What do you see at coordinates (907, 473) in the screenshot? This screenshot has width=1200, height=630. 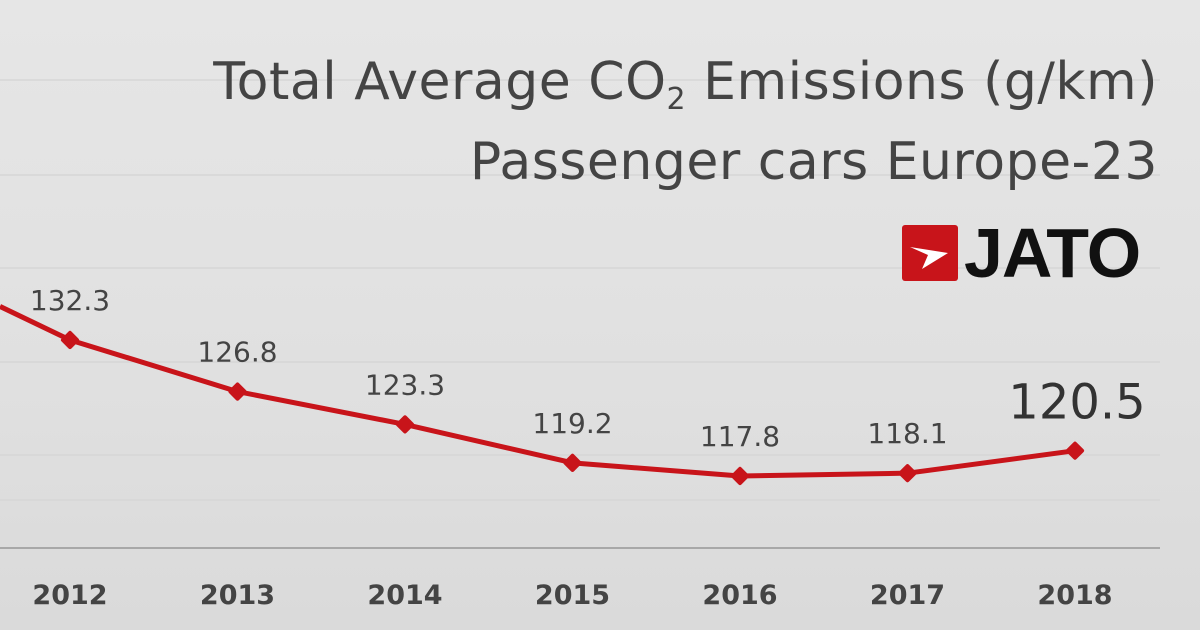 I see `data-point-2017` at bounding box center [907, 473].